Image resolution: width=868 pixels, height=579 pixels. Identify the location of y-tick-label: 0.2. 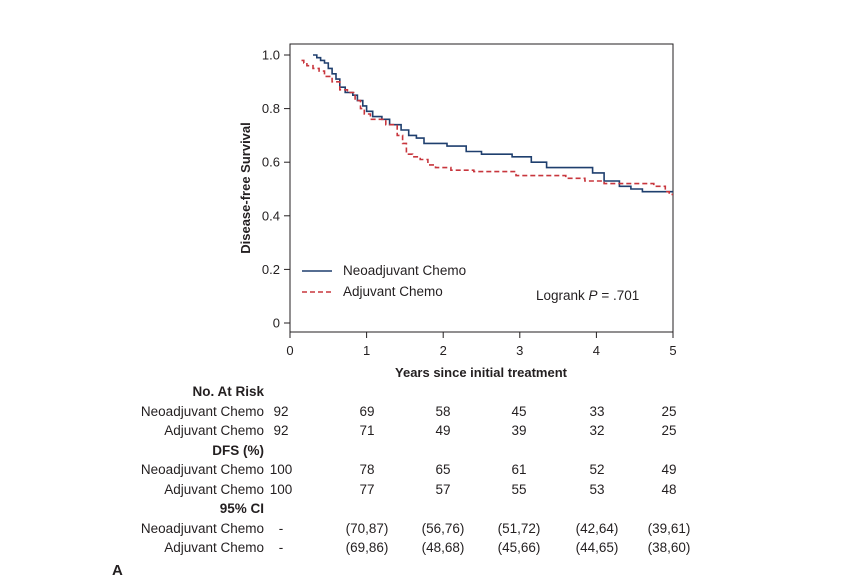
(271, 269).